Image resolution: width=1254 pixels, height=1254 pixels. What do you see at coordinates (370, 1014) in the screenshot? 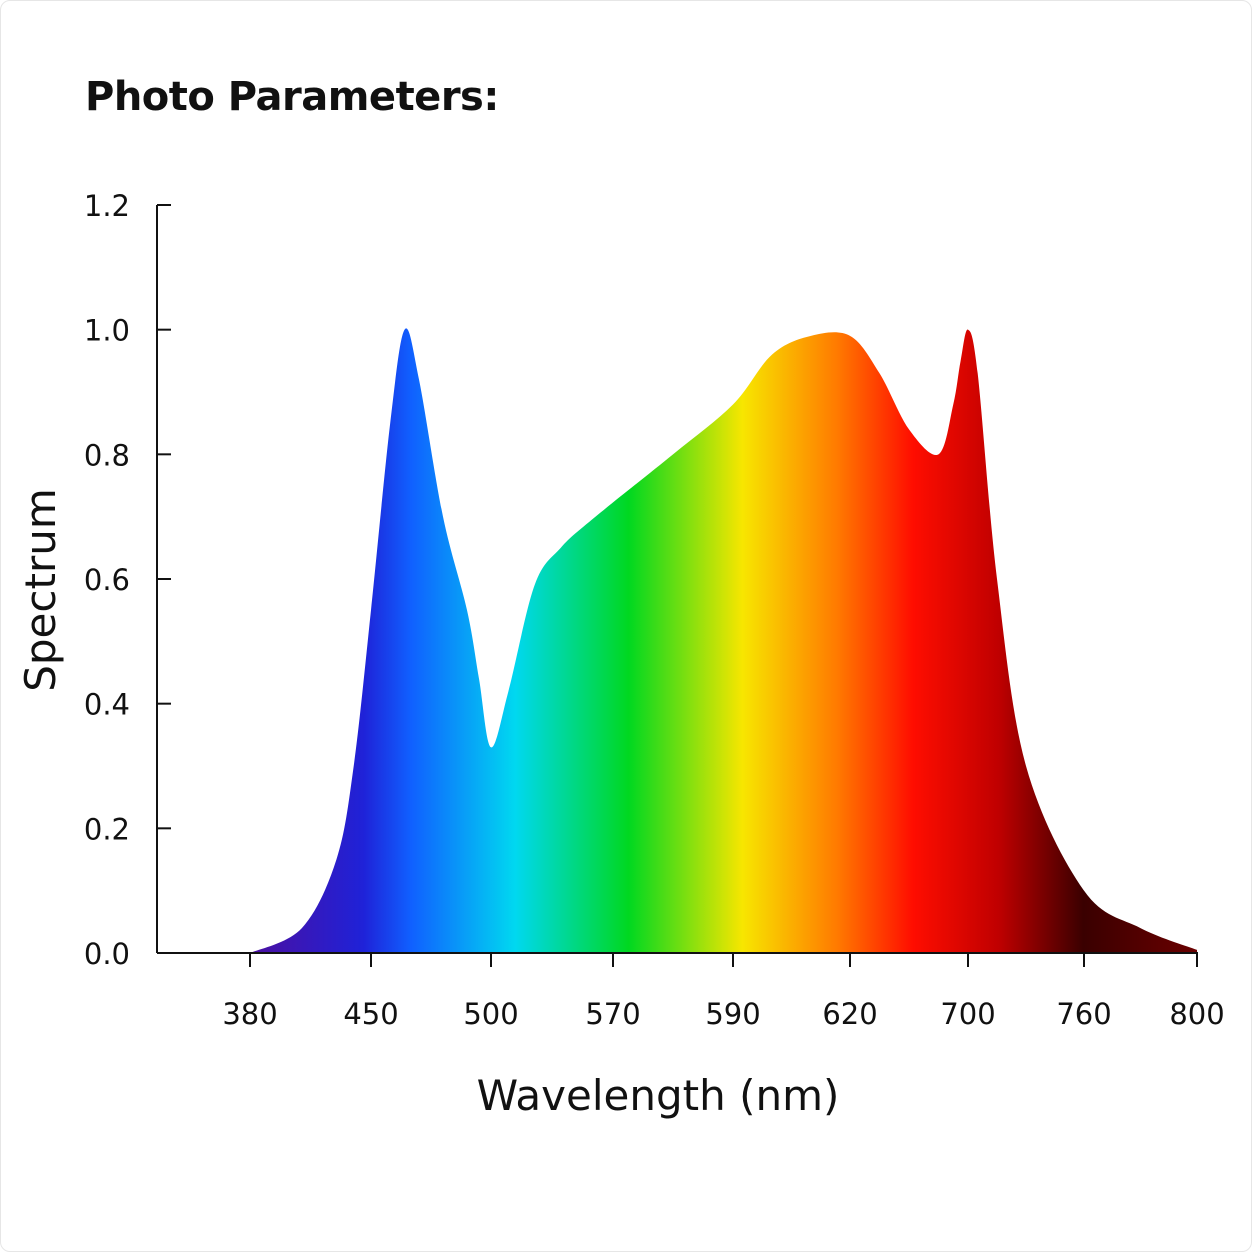
I see `x-tick-label: 450` at bounding box center [370, 1014].